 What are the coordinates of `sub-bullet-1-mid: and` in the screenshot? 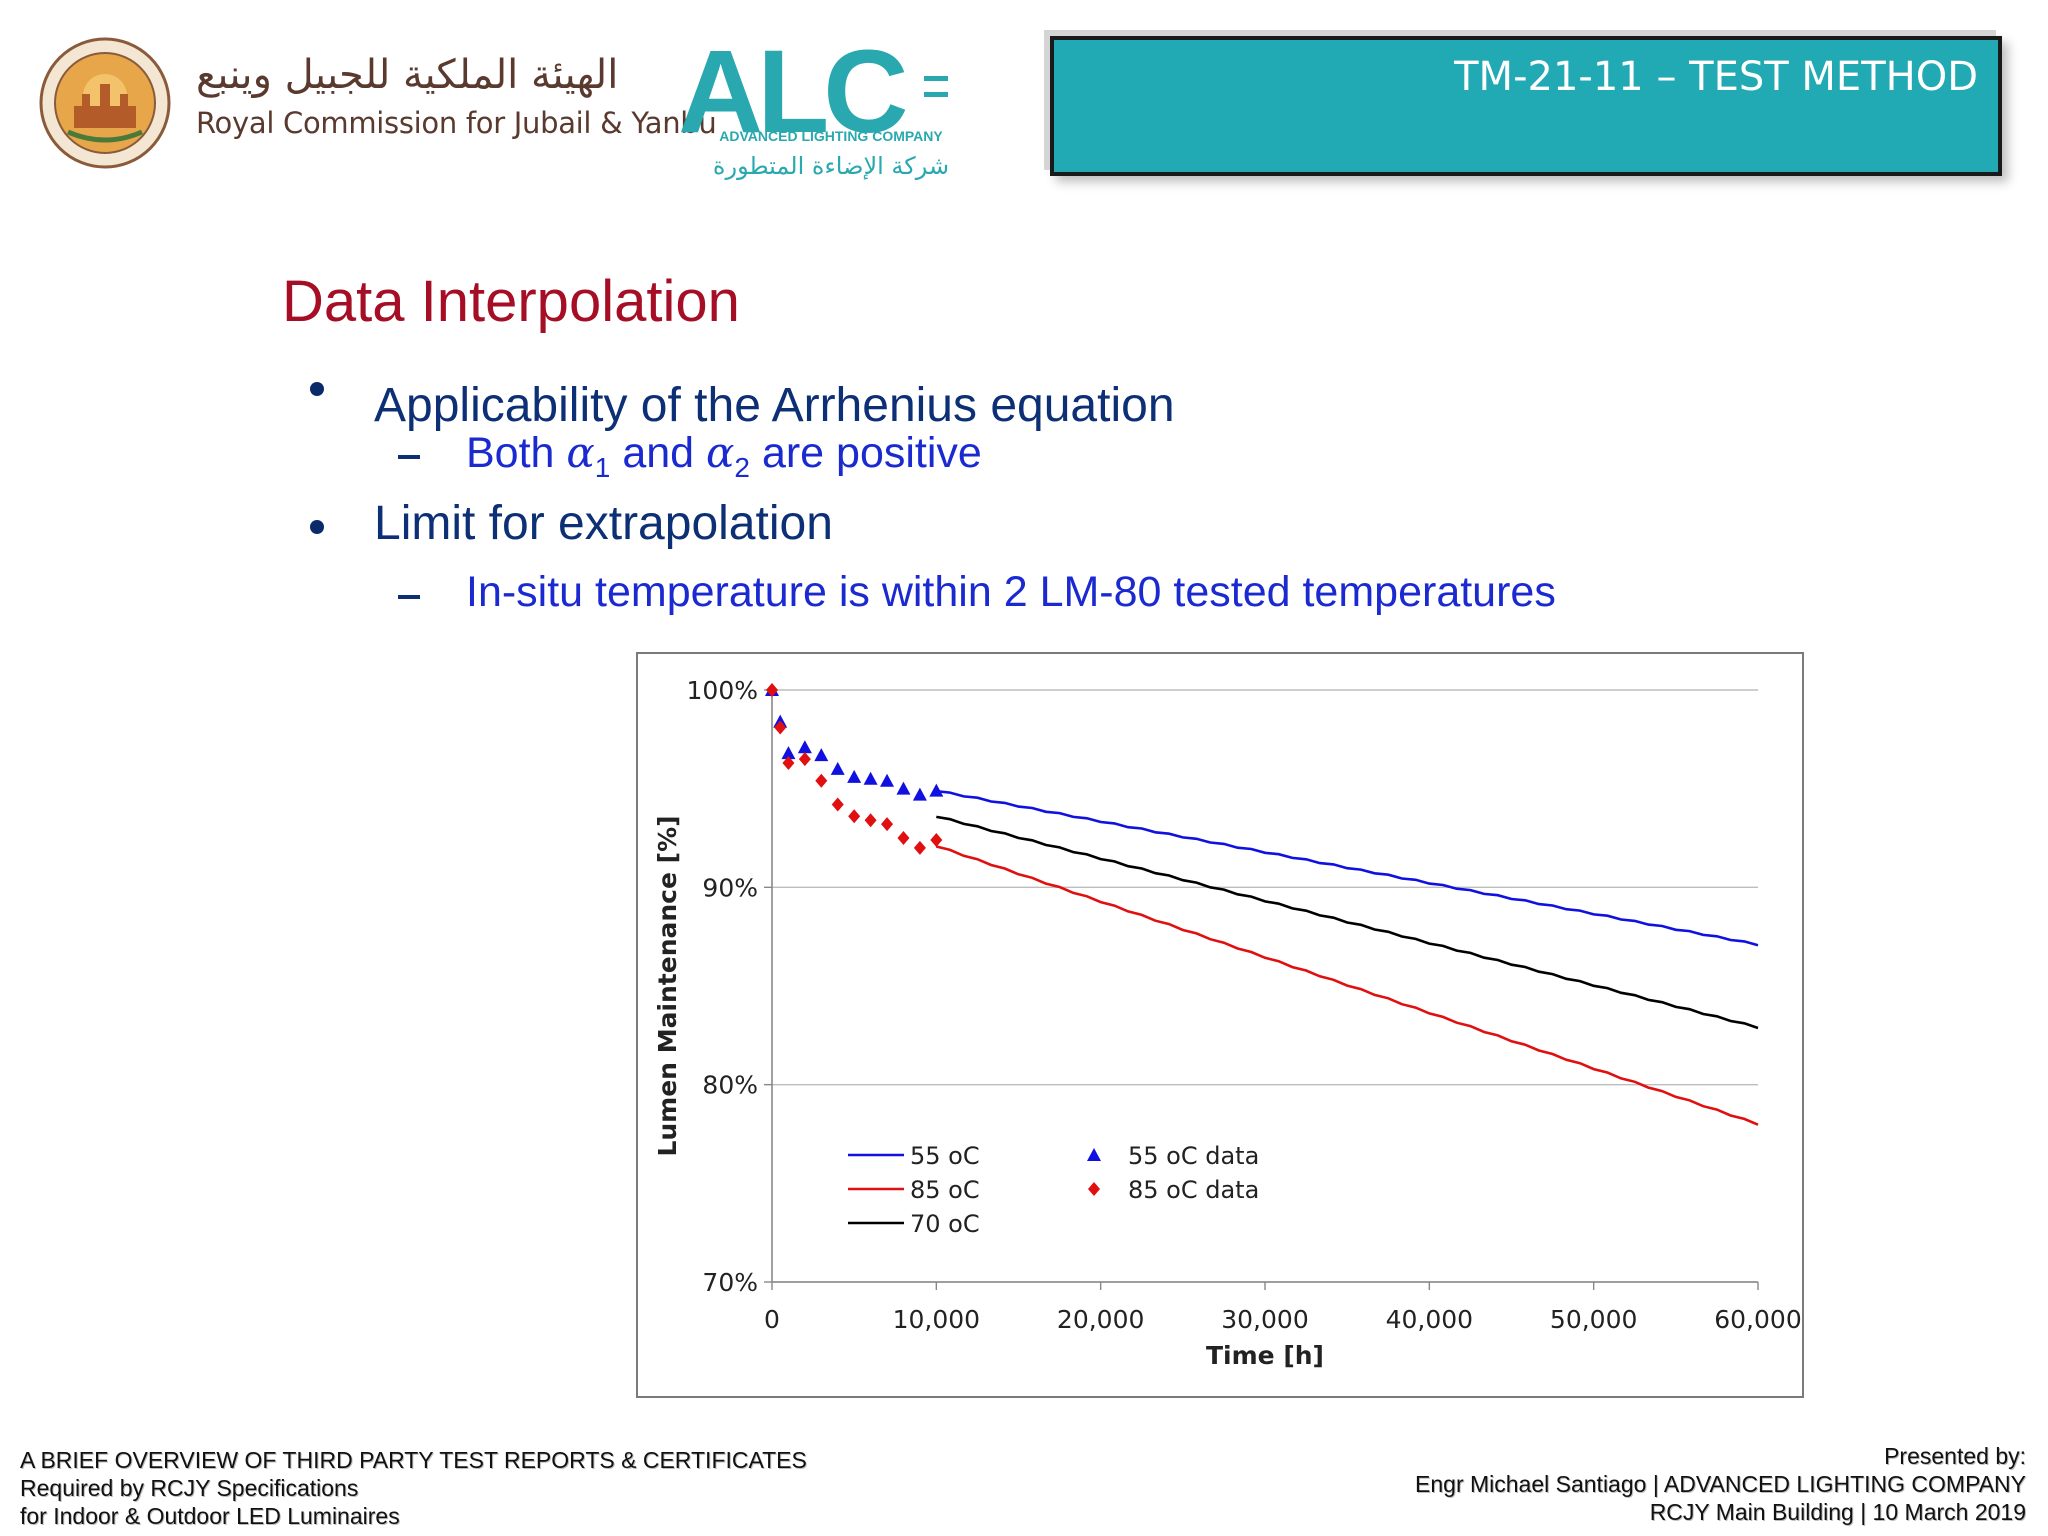 It's located at (658, 453).